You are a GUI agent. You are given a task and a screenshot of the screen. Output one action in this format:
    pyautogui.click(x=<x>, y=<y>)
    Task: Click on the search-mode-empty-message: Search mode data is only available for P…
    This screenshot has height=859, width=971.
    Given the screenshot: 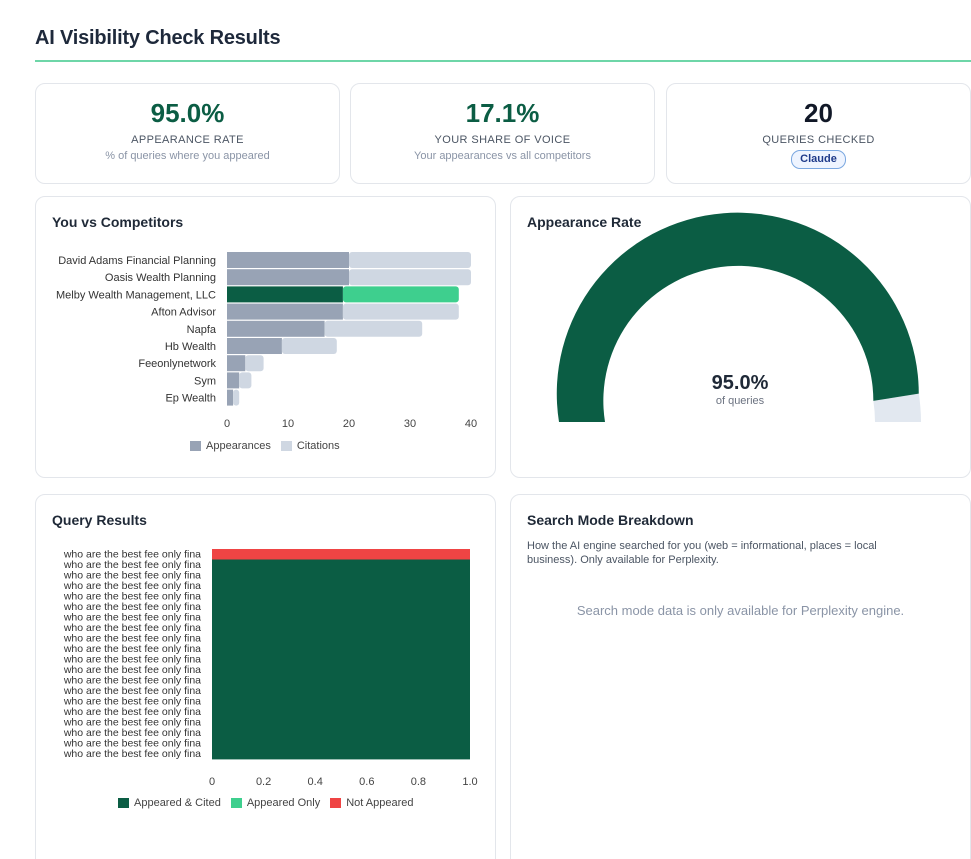 What is the action you would take?
    pyautogui.click(x=740, y=610)
    